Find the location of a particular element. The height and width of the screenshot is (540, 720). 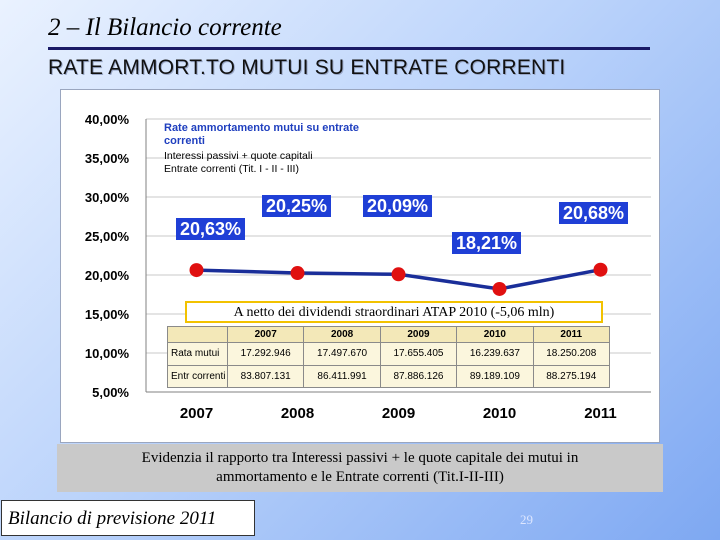

x-tick-label: 2011 is located at coordinates (600, 413).